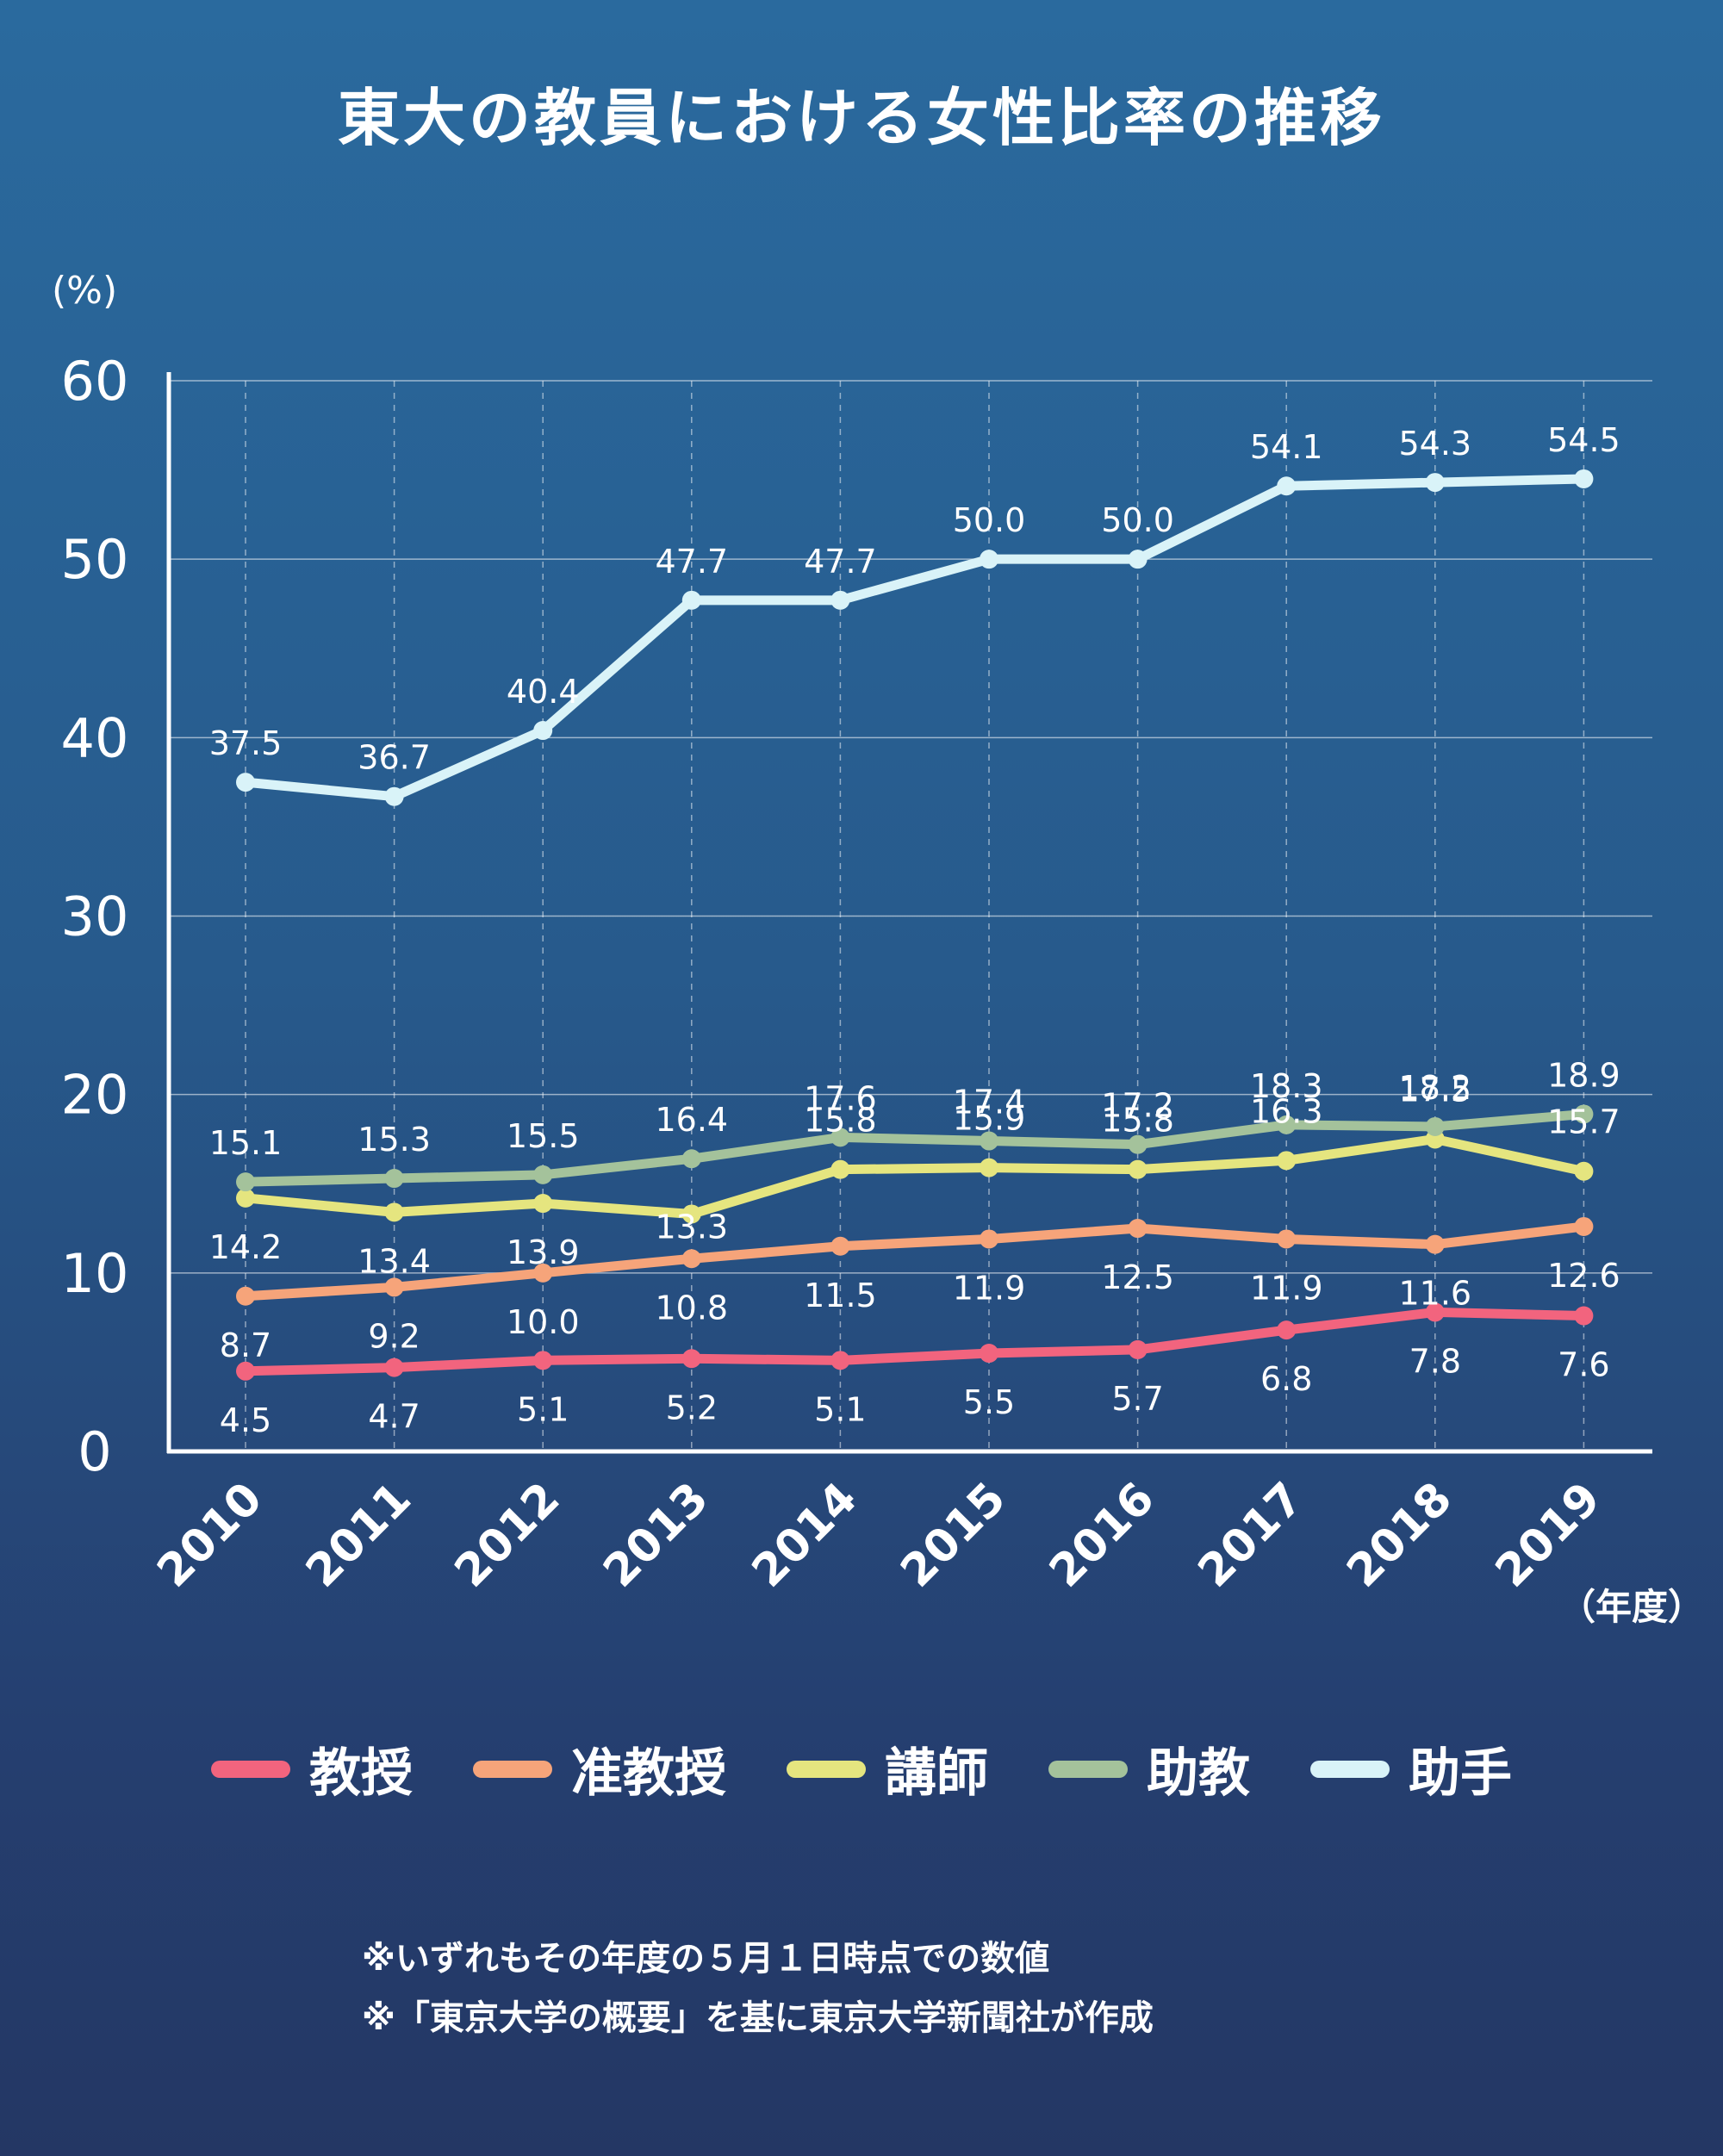 This screenshot has width=1723, height=2156. I want to click on data-label: 11.6, so click(1434, 1294).